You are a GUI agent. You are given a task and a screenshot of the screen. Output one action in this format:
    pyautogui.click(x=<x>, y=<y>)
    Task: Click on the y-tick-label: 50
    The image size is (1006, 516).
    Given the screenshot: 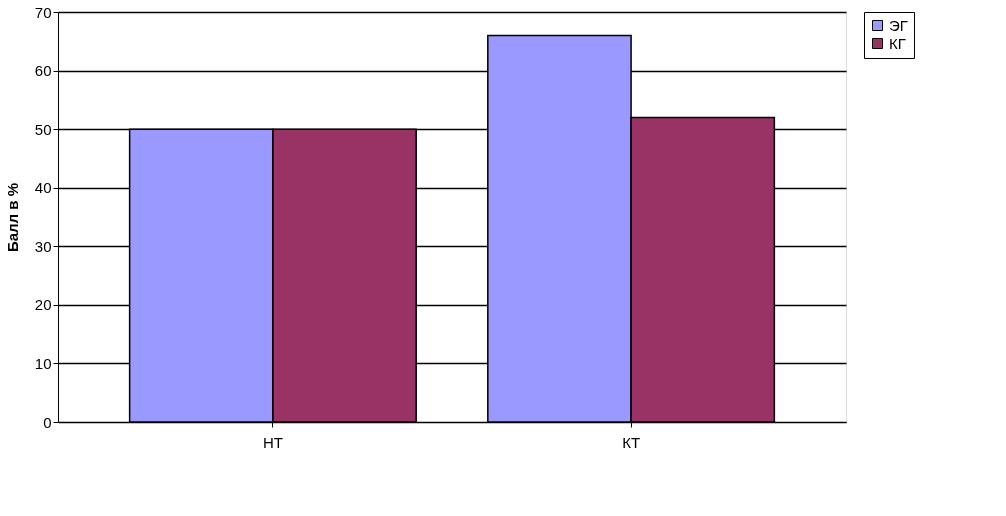 What is the action you would take?
    pyautogui.click(x=43, y=129)
    